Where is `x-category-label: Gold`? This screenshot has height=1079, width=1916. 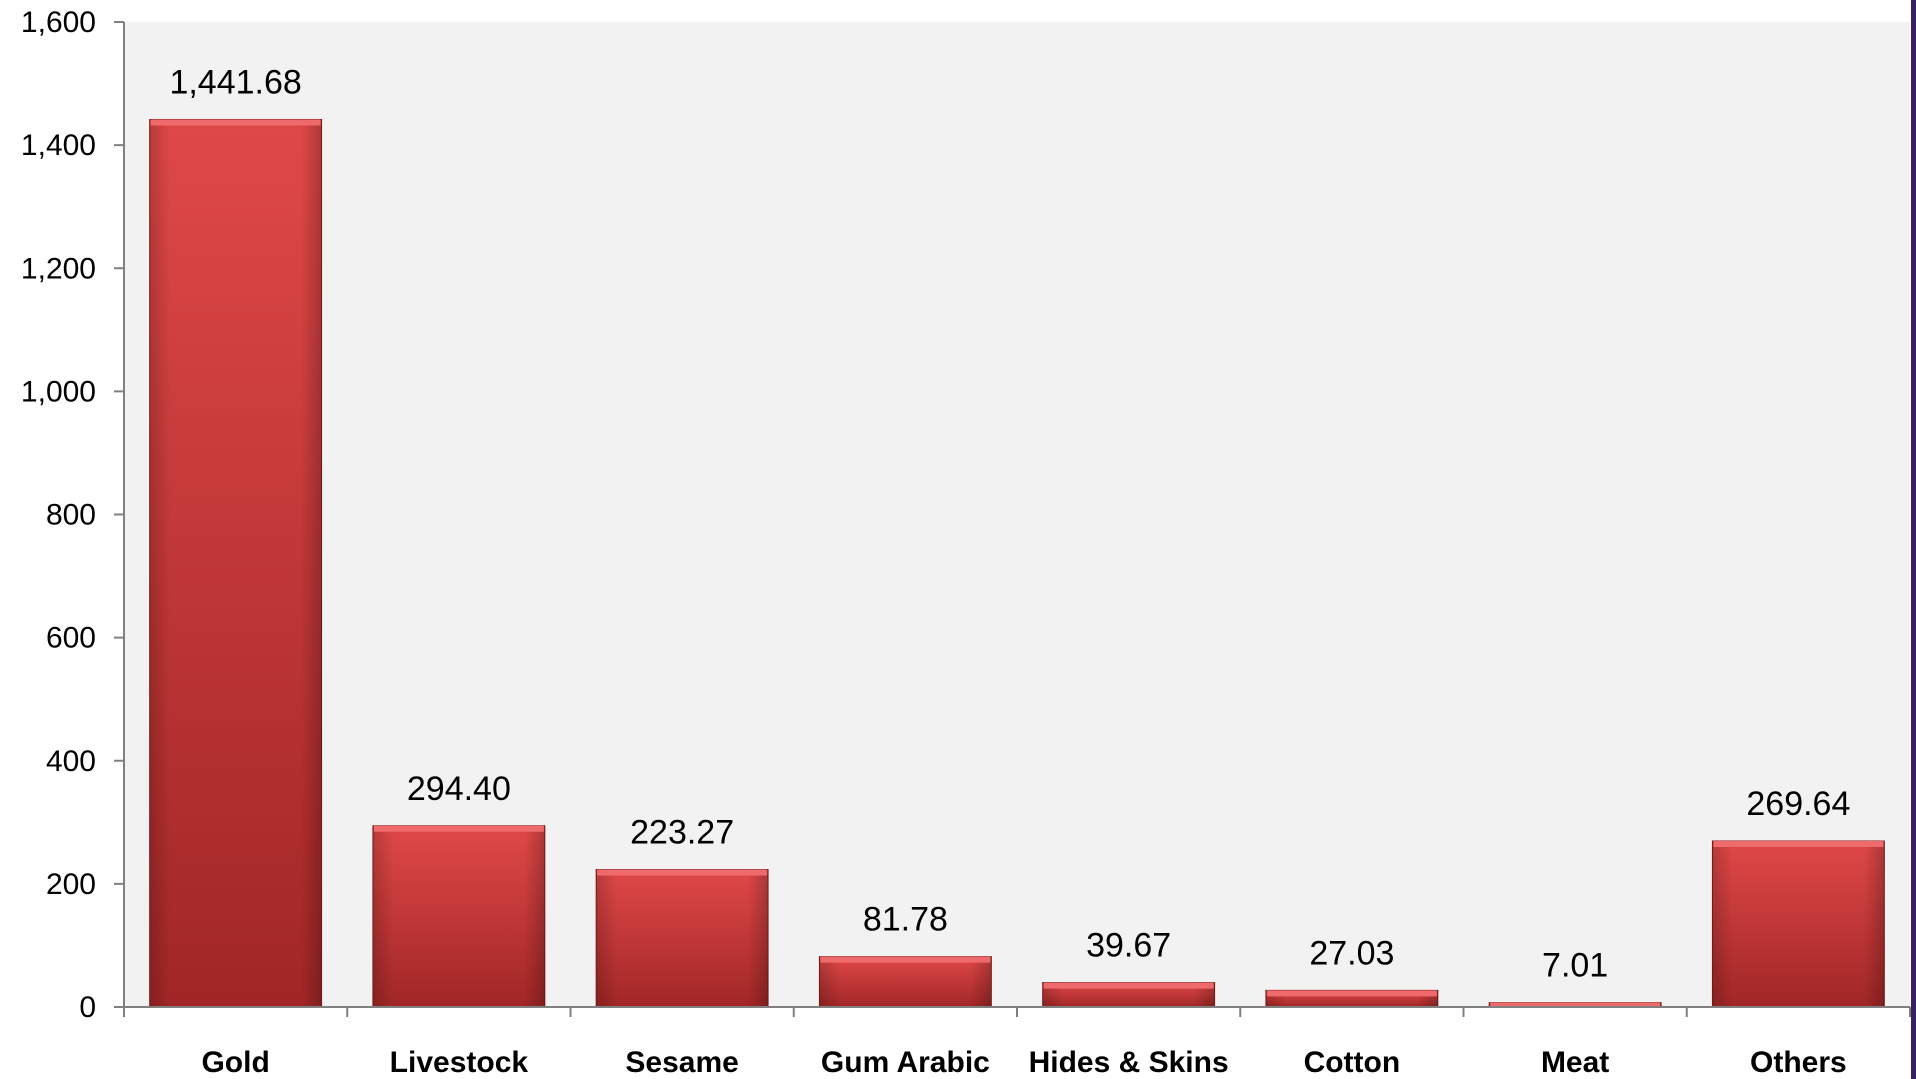 x-category-label: Gold is located at coordinates (235, 1062).